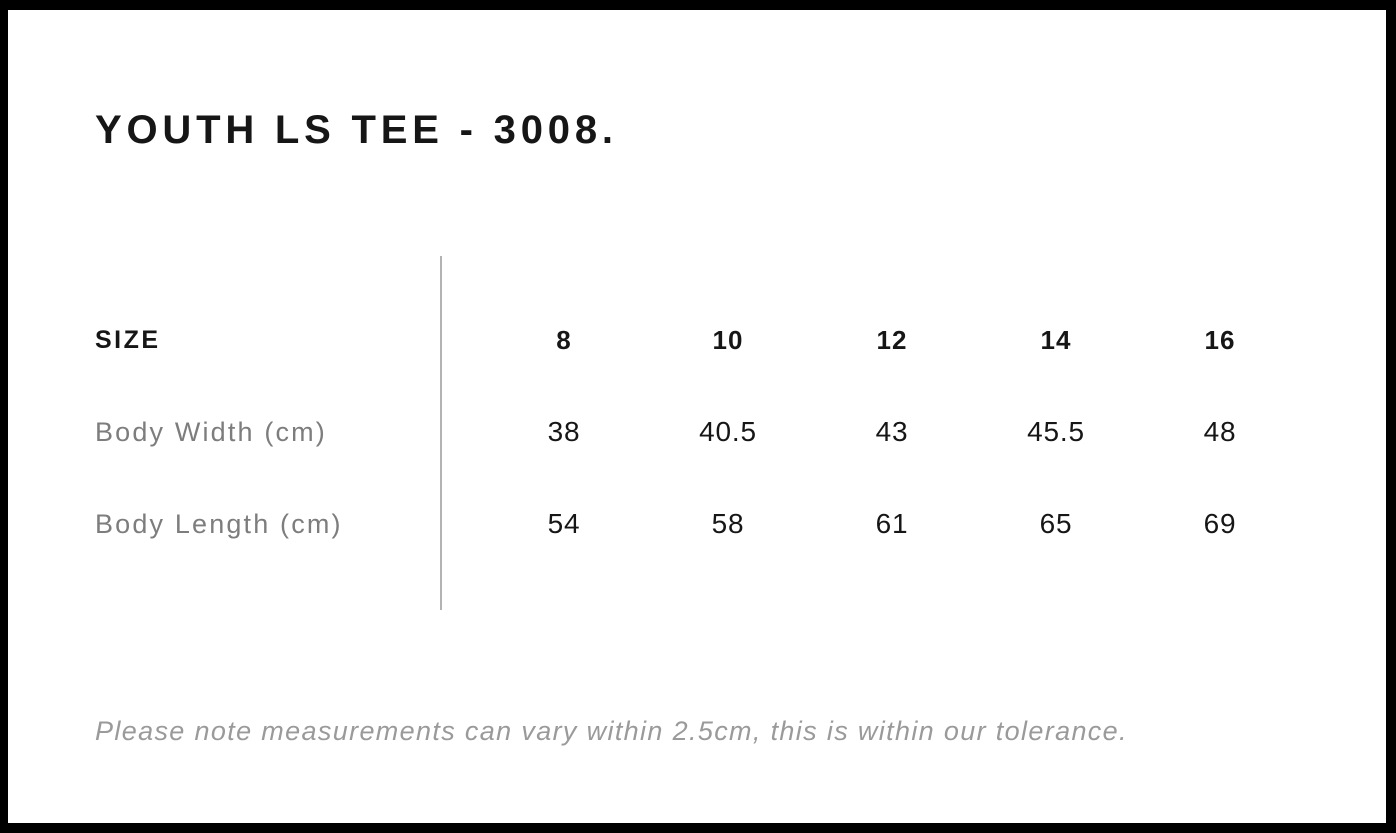 Image resolution: width=1396 pixels, height=833 pixels. I want to click on body-width-value: 40.5, so click(728, 431).